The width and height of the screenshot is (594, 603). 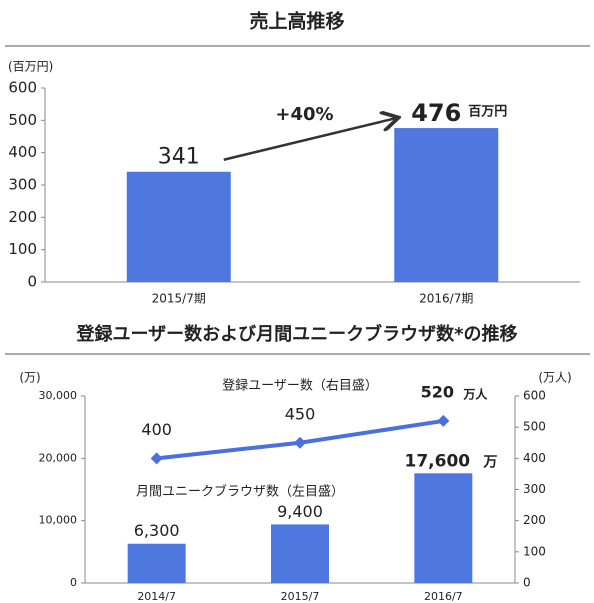 I want to click on value-label: 520, so click(x=437, y=391).